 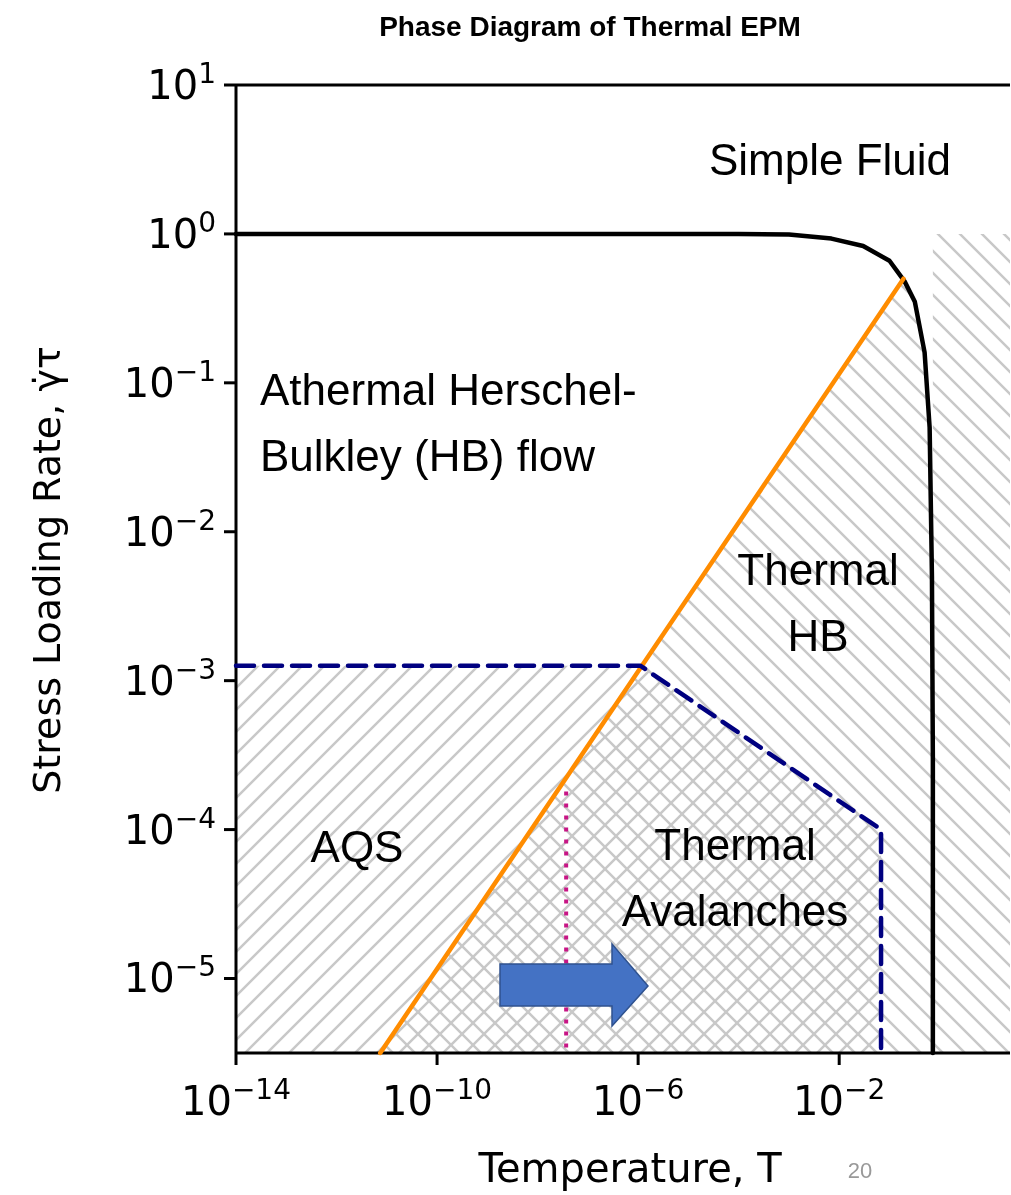 What do you see at coordinates (169, 678) in the screenshot?
I see `y-tick-label: 10$^{−3}$` at bounding box center [169, 678].